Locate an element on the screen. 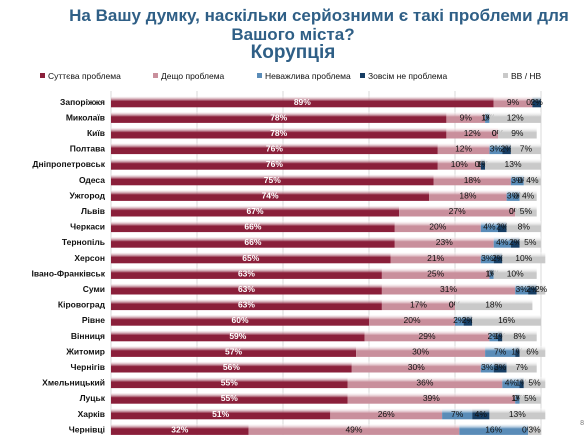 This screenshot has height=435, width=586. data-label: 7% is located at coordinates (526, 149).